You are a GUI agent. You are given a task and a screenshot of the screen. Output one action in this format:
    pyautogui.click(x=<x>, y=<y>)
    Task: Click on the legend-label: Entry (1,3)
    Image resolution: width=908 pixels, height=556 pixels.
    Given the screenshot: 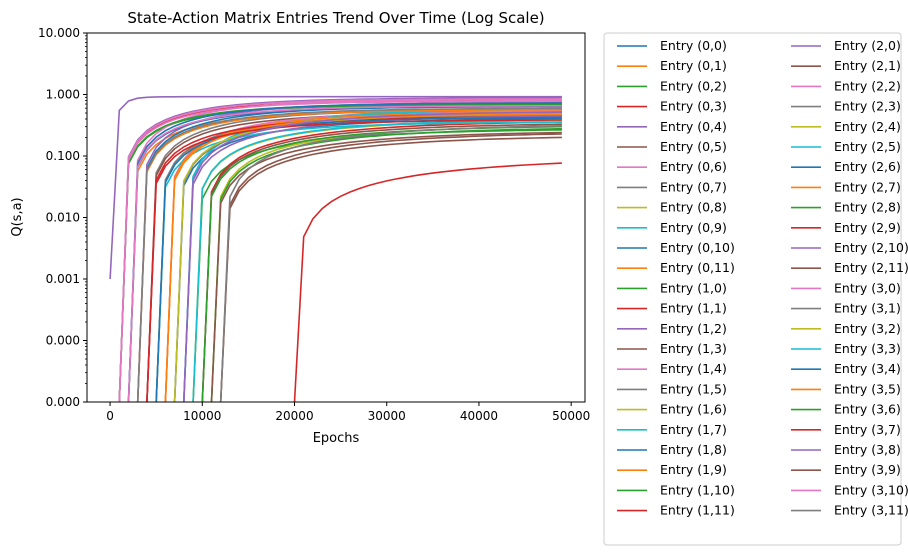 What is the action you would take?
    pyautogui.click(x=693, y=348)
    